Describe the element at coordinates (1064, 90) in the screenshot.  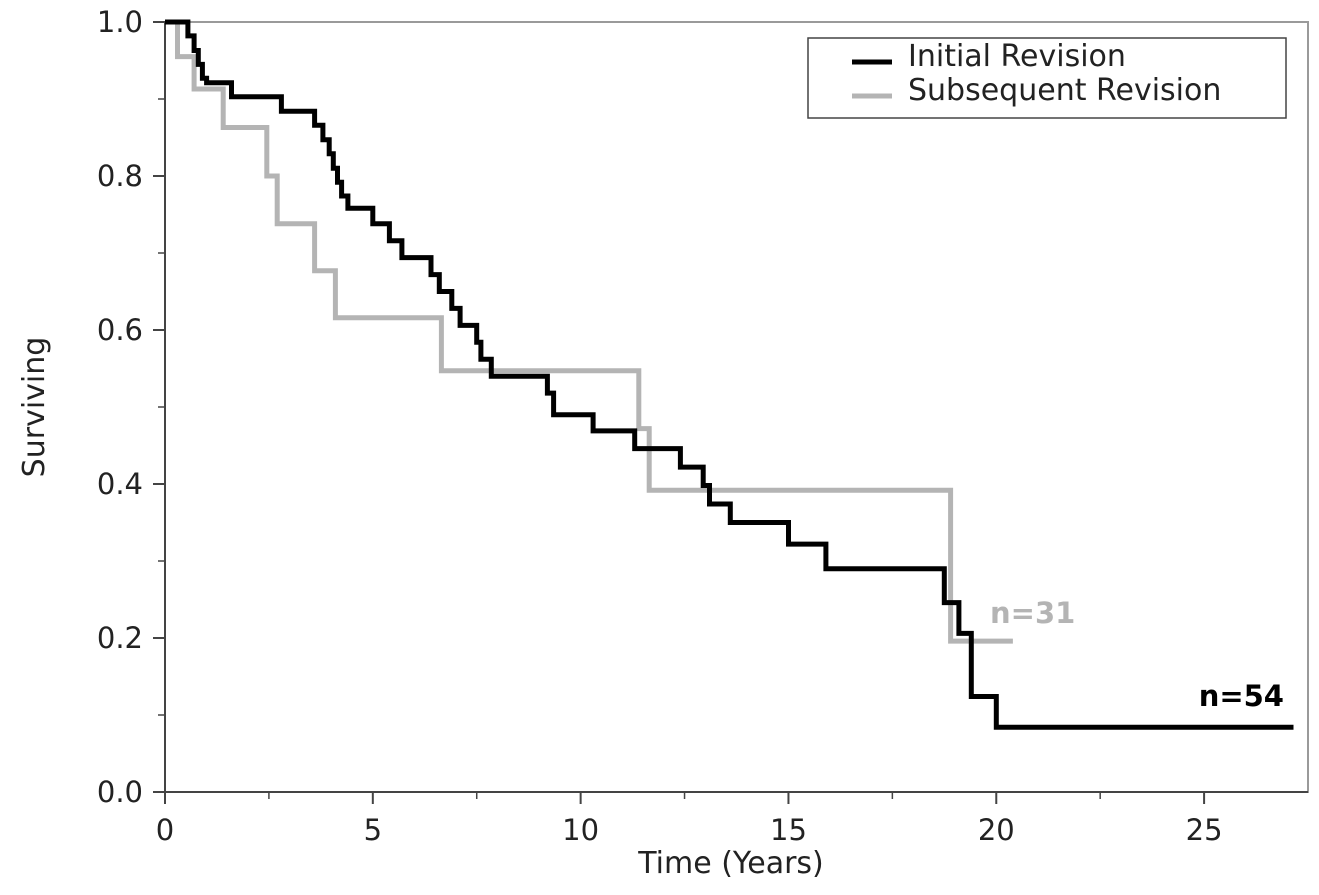
I see `legend-label-subsequent: Subsequent Revision` at that location.